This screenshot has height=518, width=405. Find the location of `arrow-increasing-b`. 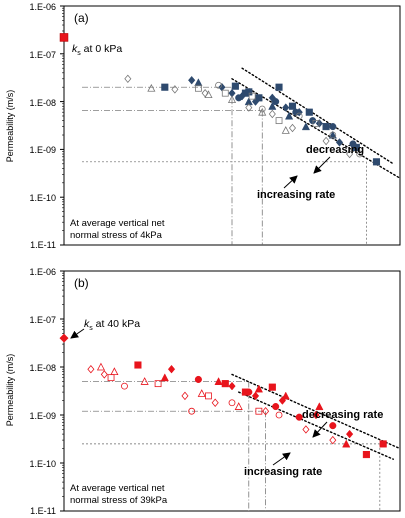

arrow-increasing-b is located at coordinates (281, 459).